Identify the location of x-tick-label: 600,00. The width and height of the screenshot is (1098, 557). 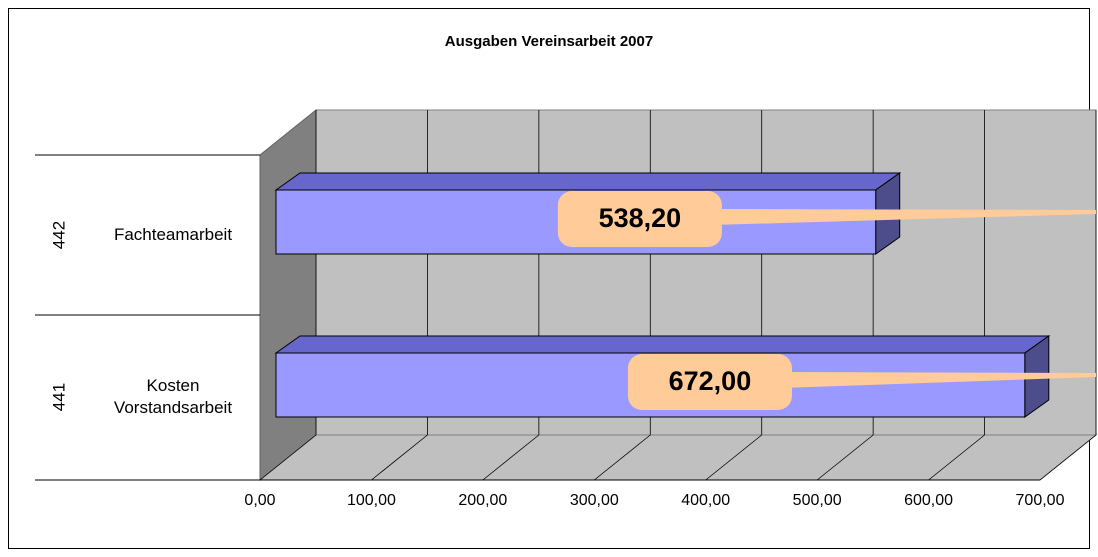
(928, 500).